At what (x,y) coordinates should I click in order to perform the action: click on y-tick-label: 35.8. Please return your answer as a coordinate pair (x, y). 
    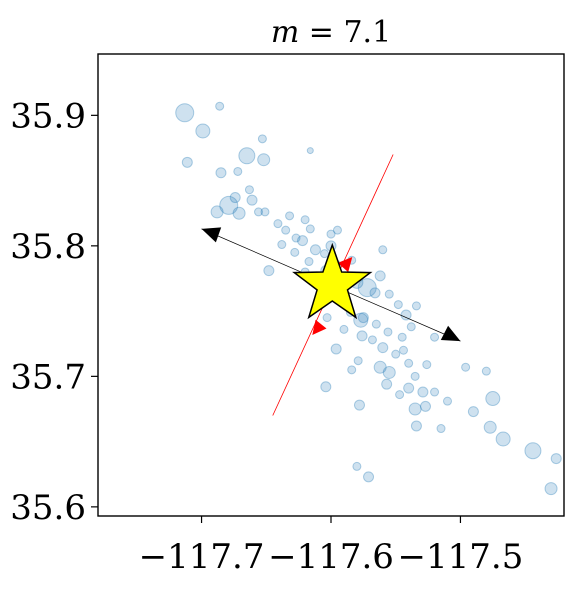
    Looking at the image, I should click on (48, 247).